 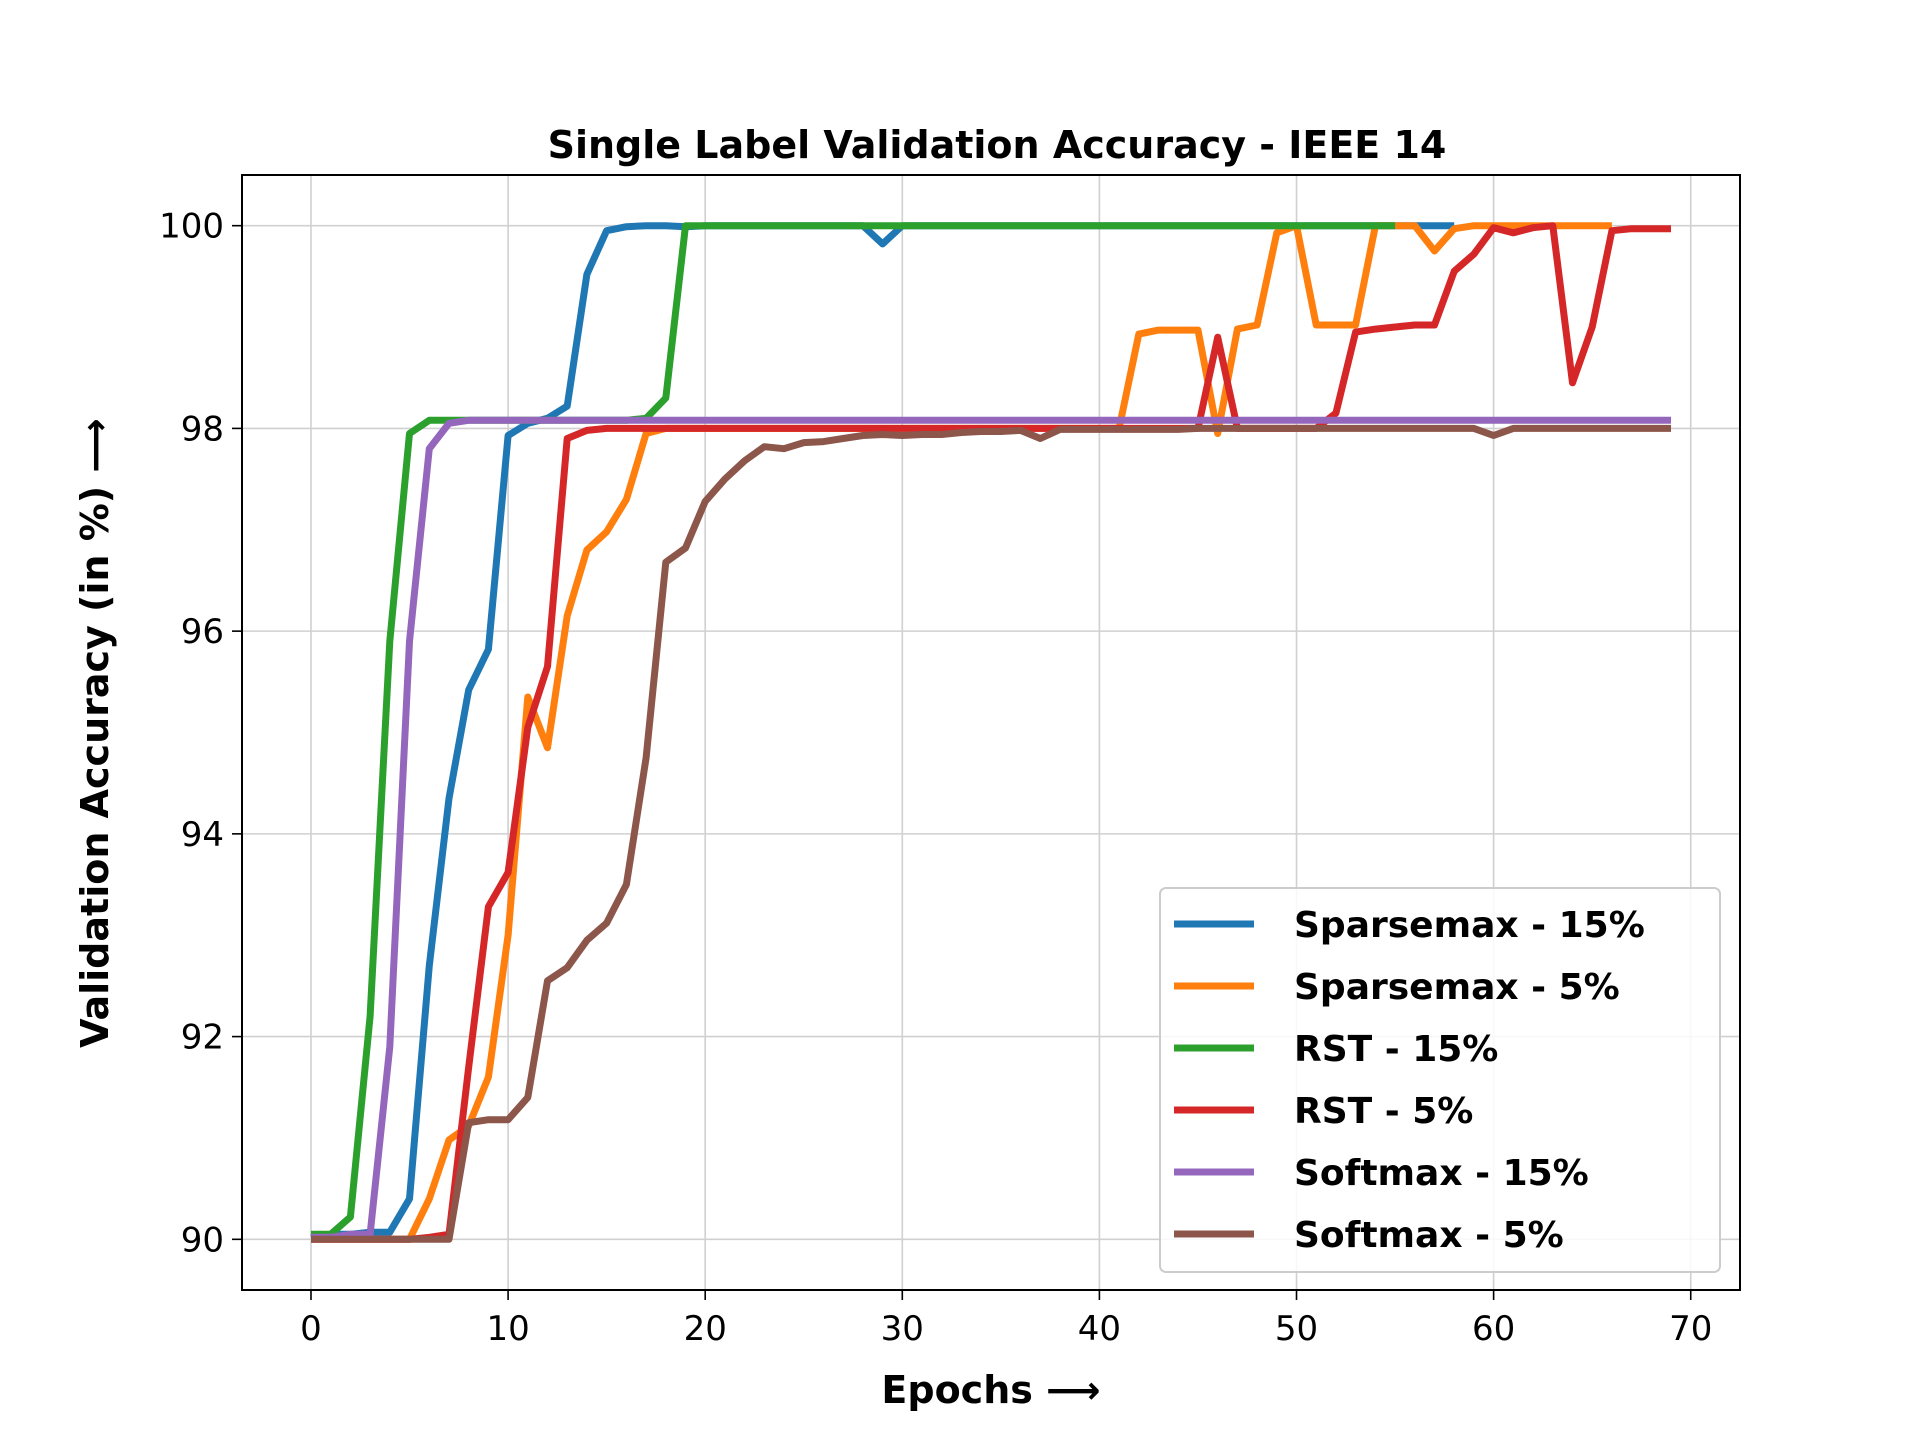 I want to click on y-axis-label: Validation Accuracy (in %) ⟶, so click(x=95, y=733).